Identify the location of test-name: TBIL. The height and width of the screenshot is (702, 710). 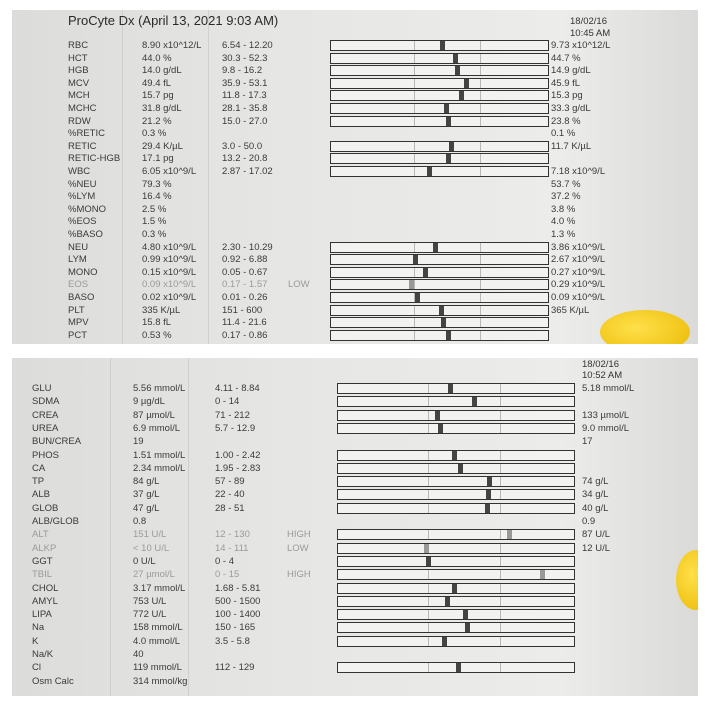
(42, 575).